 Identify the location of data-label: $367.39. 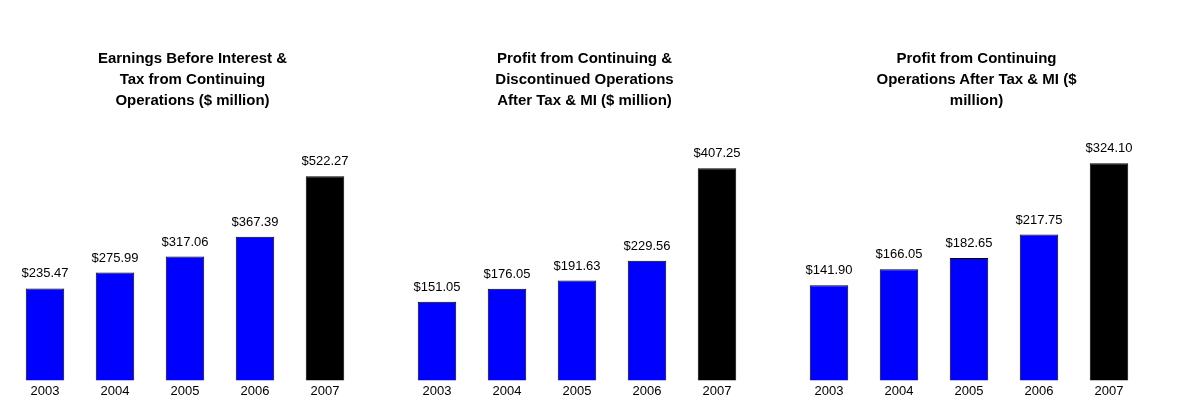
(255, 221).